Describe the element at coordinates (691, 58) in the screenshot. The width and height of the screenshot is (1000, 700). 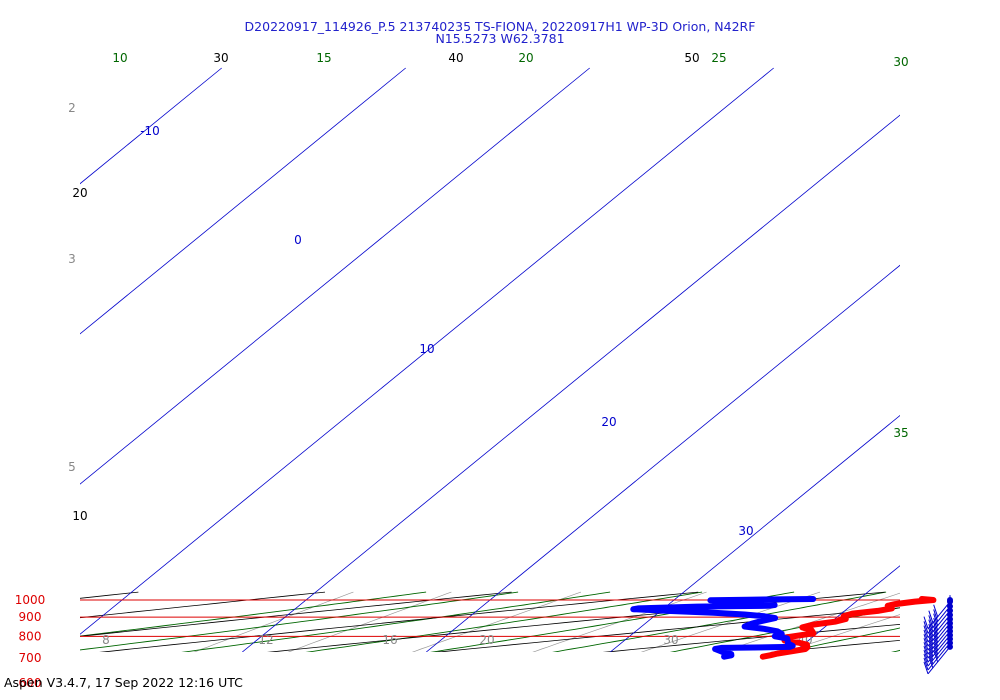
I see `dry-adiabat-label: 50` at that location.